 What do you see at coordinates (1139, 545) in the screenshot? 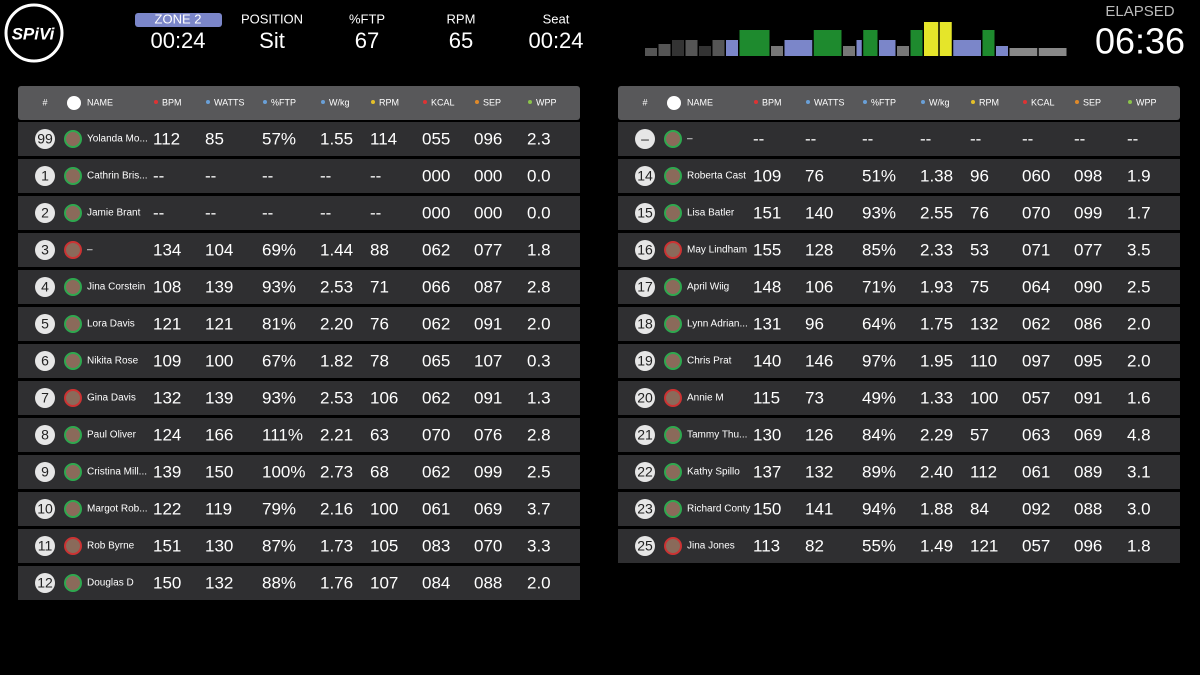
I see `metric: 1.8` at bounding box center [1139, 545].